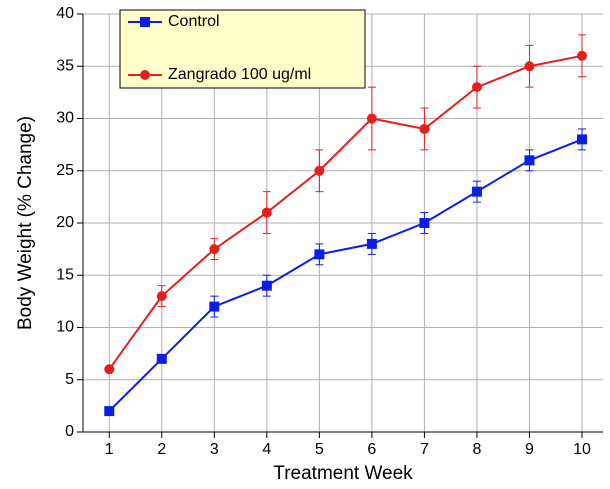  I want to click on x-tick-label: 8, so click(476, 449).